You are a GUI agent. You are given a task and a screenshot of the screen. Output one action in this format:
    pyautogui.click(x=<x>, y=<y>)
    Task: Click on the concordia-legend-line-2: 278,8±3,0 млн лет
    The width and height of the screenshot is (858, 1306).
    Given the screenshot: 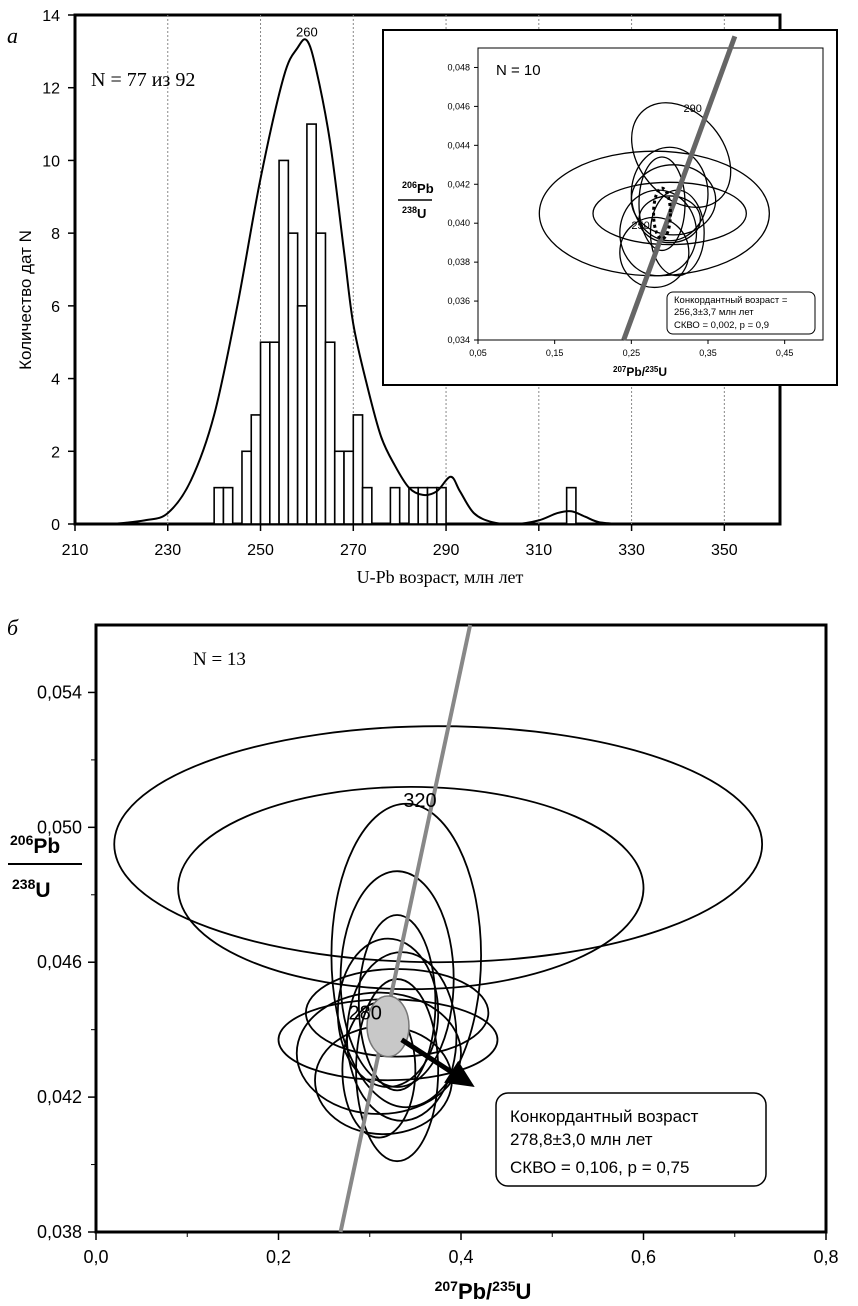 What is the action you would take?
    pyautogui.click(x=581, y=1139)
    